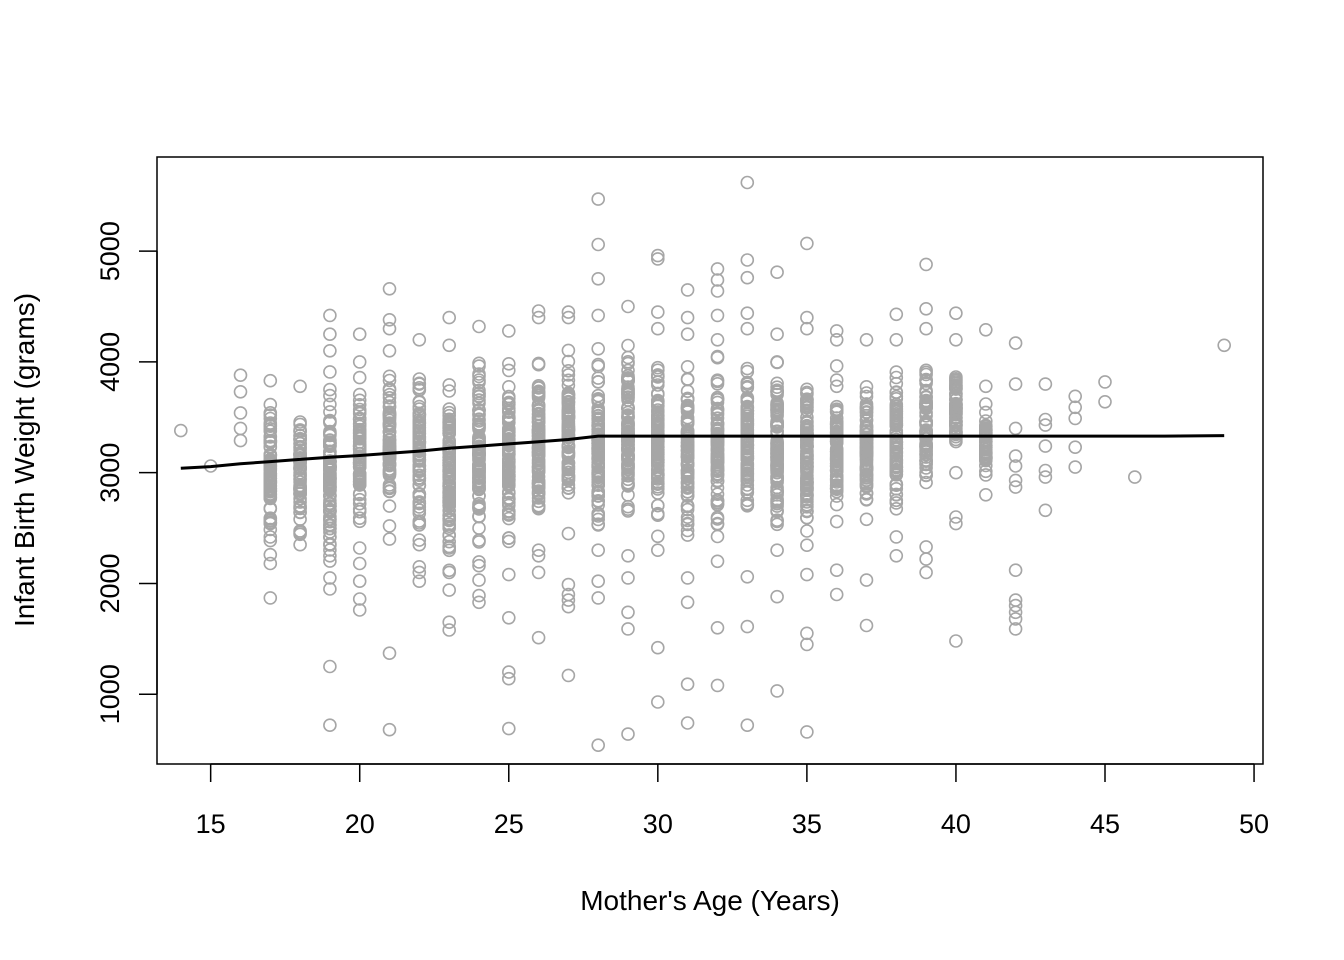 The image size is (1344, 960). Describe the element at coordinates (1254, 824) in the screenshot. I see `x-tick-label: 50` at that location.